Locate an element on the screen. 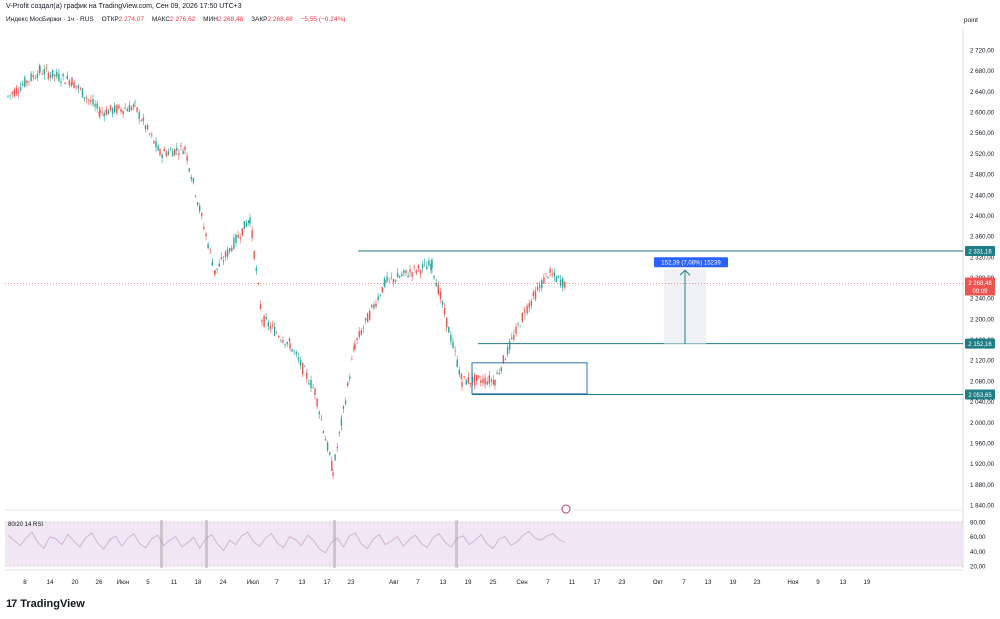 The width and height of the screenshot is (1000, 619). y-tick-label: 1 960,00 is located at coordinates (982, 443).